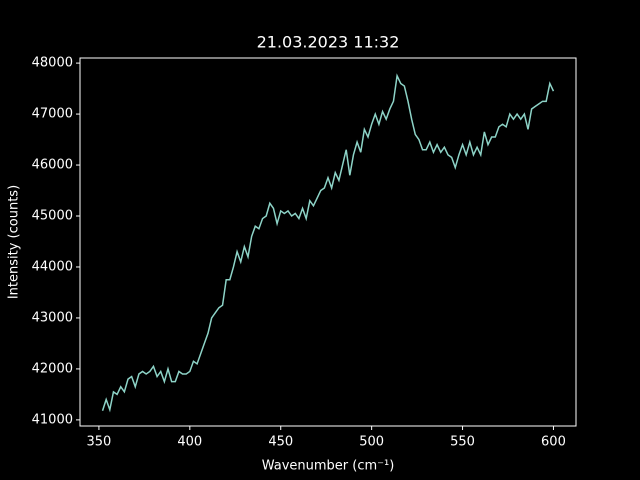 The width and height of the screenshot is (640, 480). I want to click on y-tick-label: 43000, so click(52, 317).